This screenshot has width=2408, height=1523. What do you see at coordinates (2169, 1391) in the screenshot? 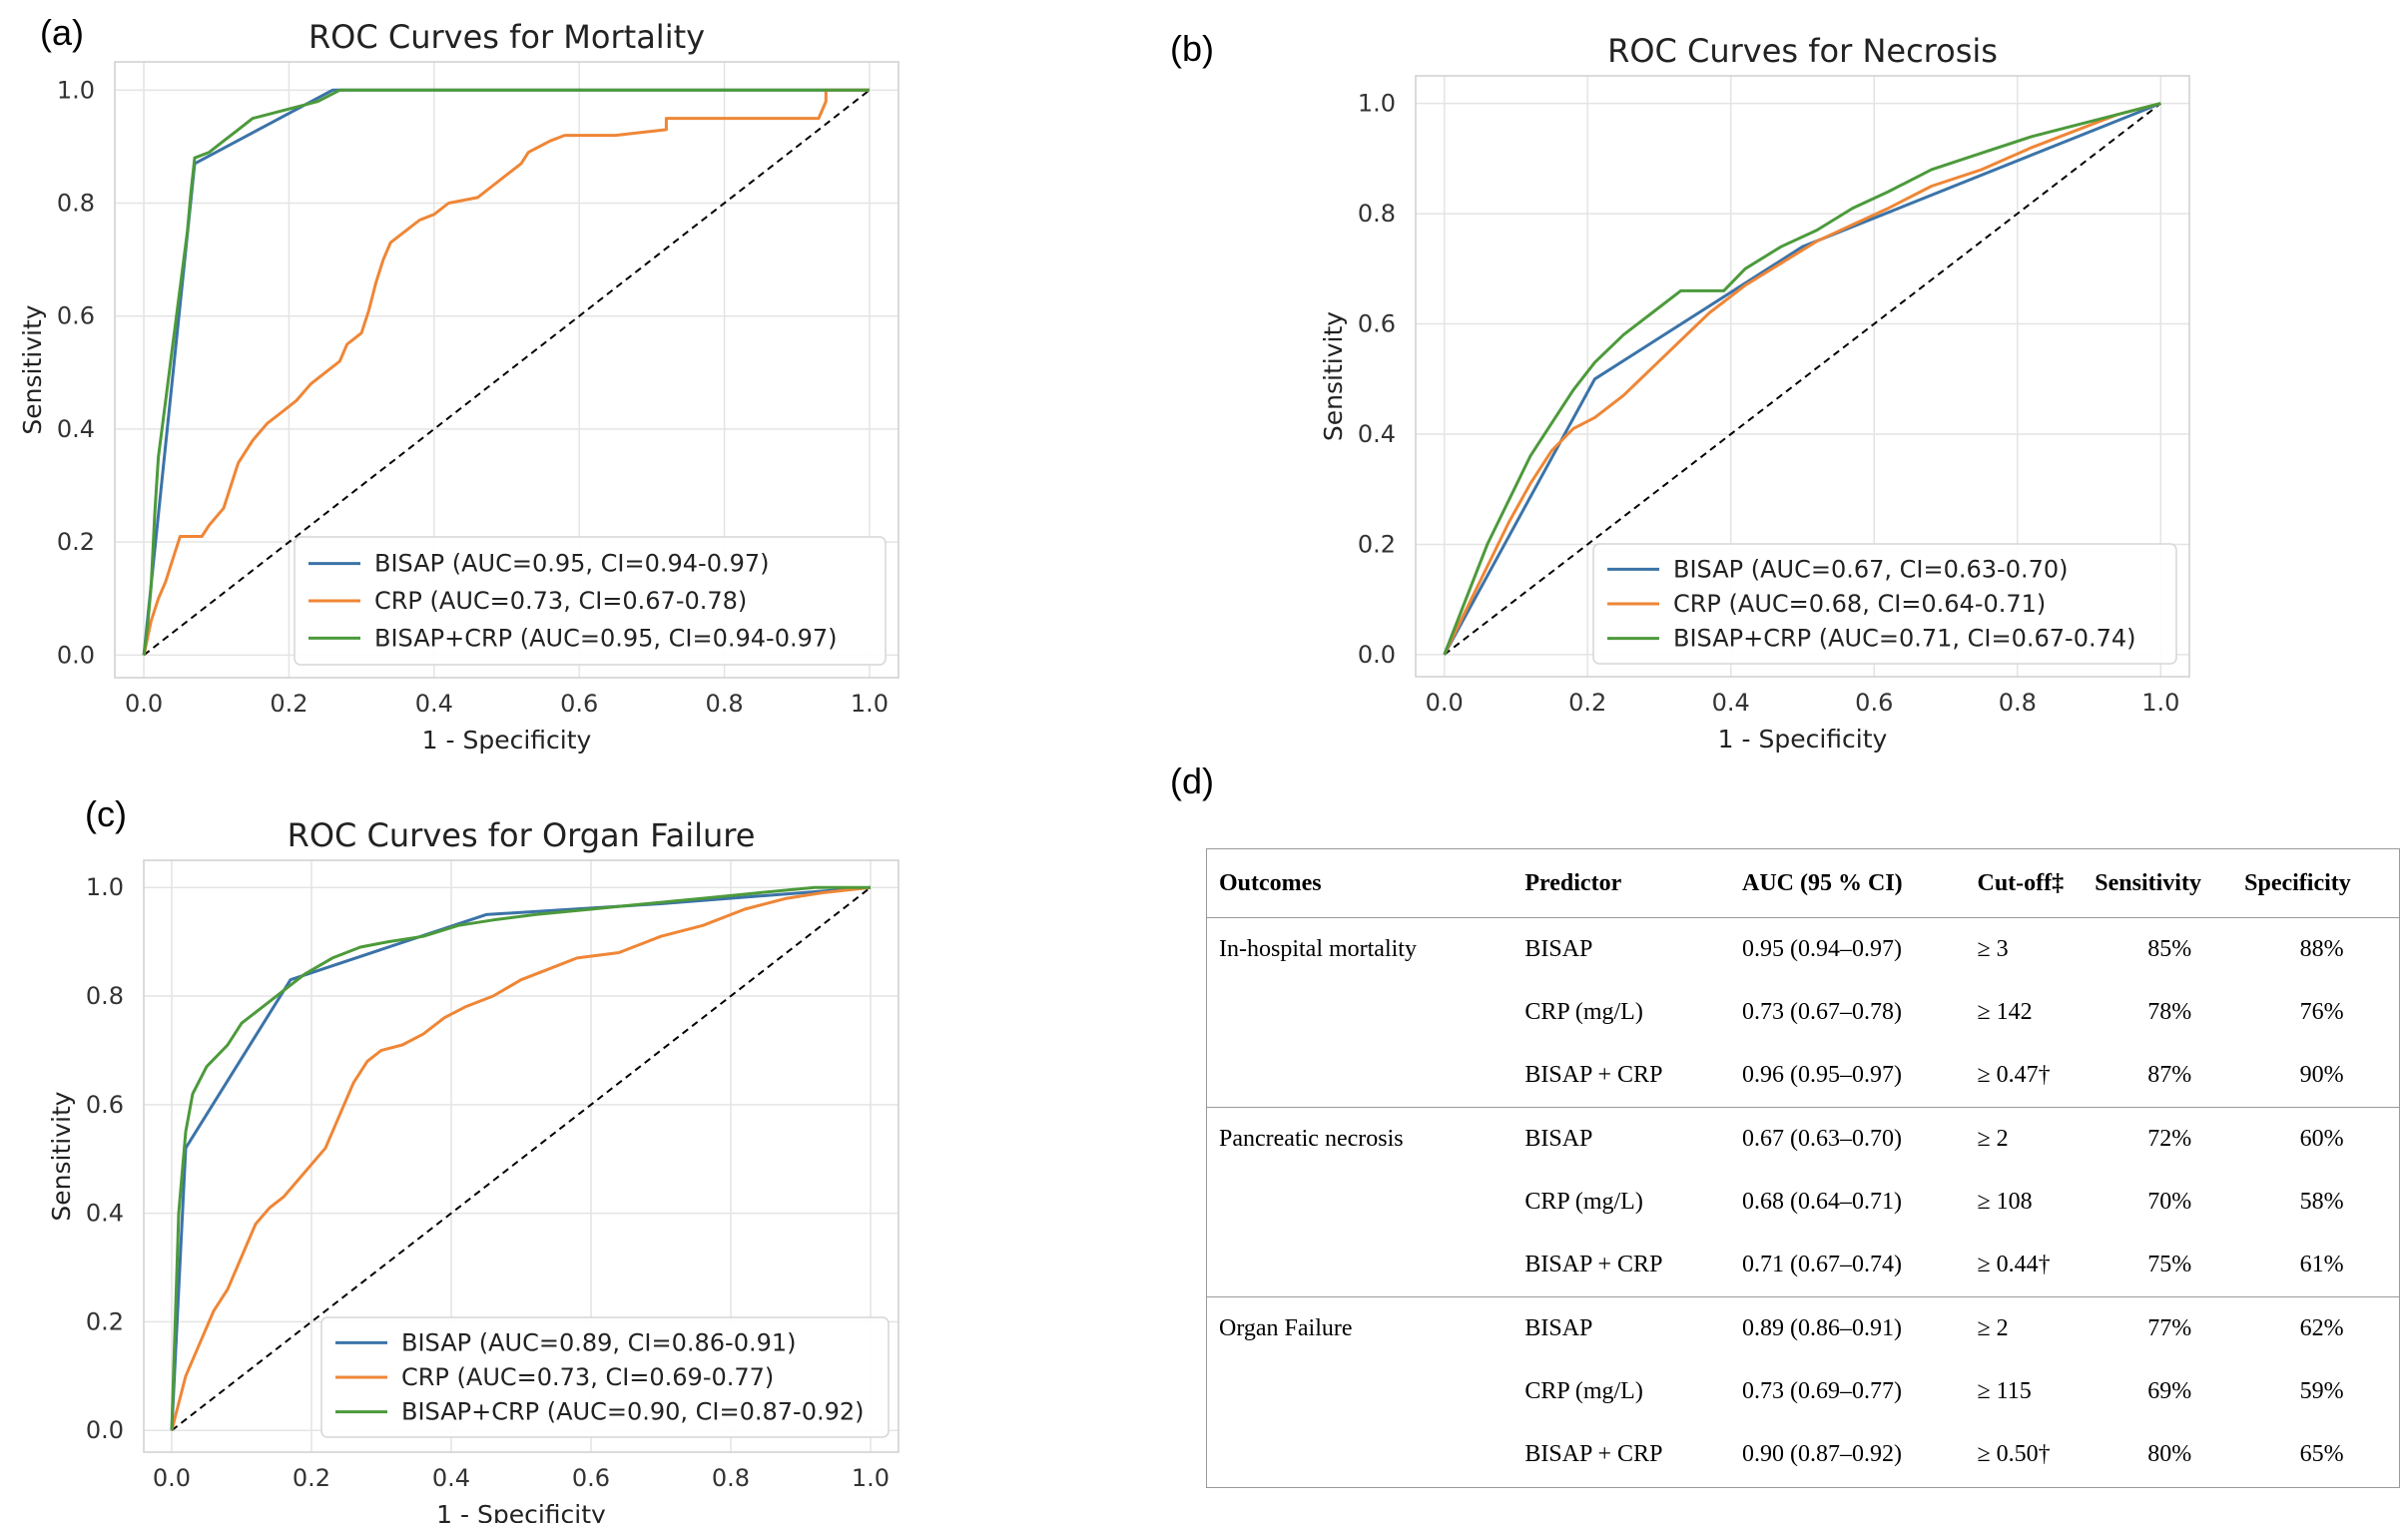
I see `sensitivity-cell: 69%` at bounding box center [2169, 1391].